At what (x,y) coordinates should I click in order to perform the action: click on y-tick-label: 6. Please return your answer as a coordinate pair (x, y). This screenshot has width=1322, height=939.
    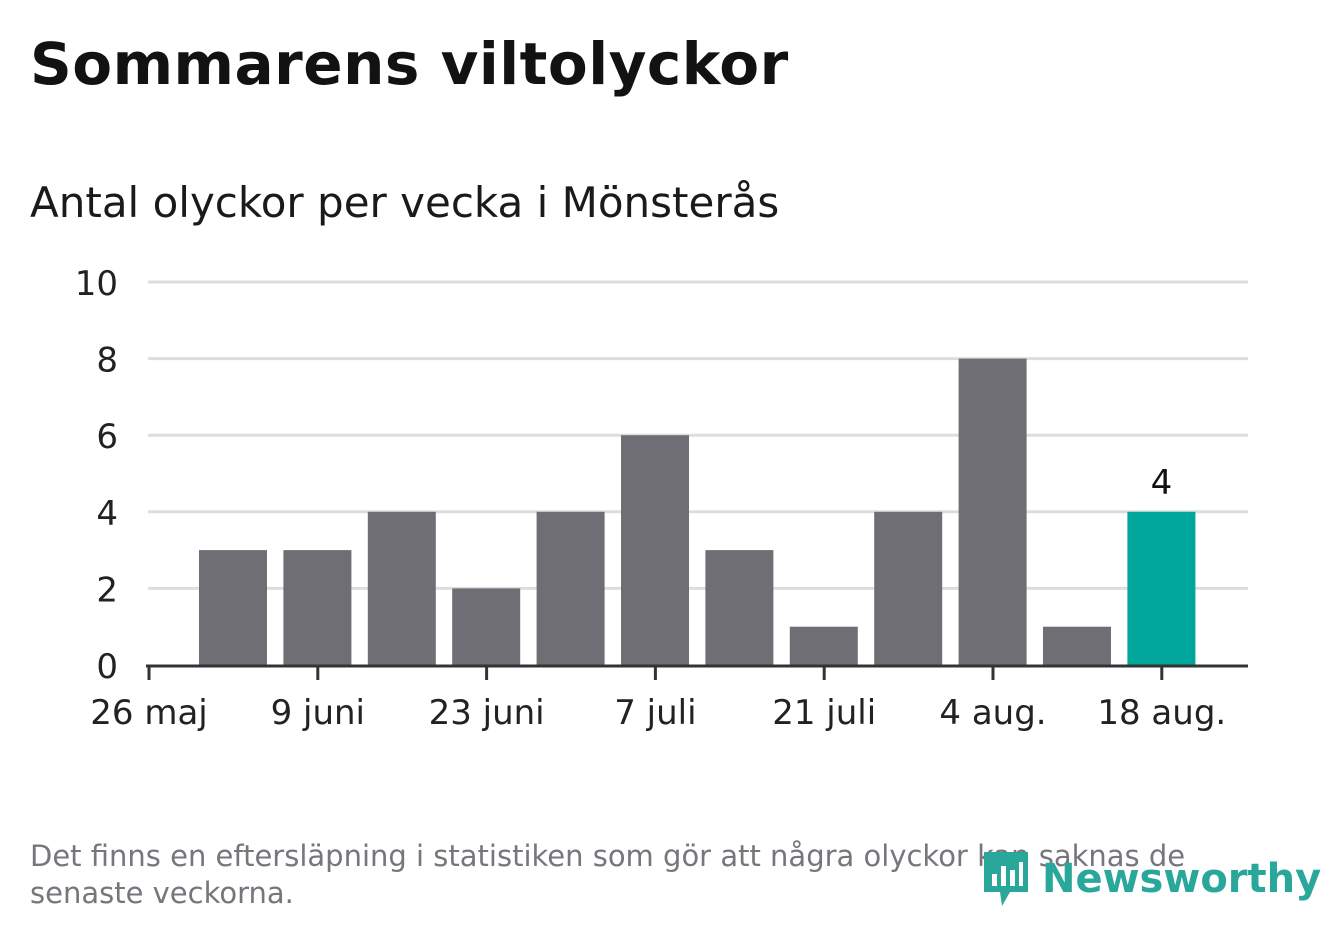
    Looking at the image, I should click on (107, 437).